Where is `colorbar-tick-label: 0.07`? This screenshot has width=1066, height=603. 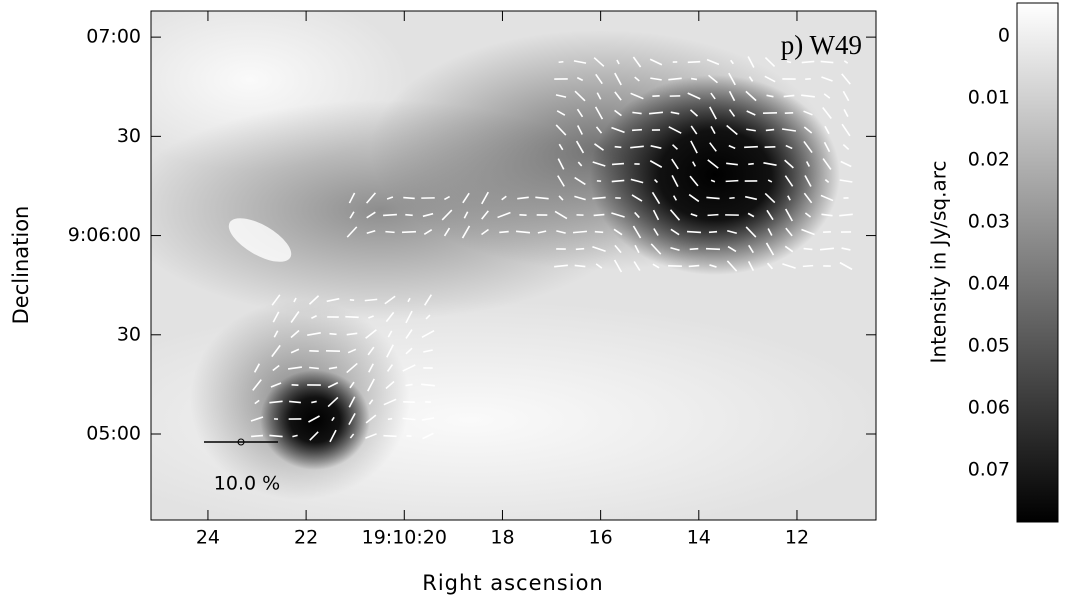
colorbar-tick-label: 0.07 is located at coordinates (989, 469).